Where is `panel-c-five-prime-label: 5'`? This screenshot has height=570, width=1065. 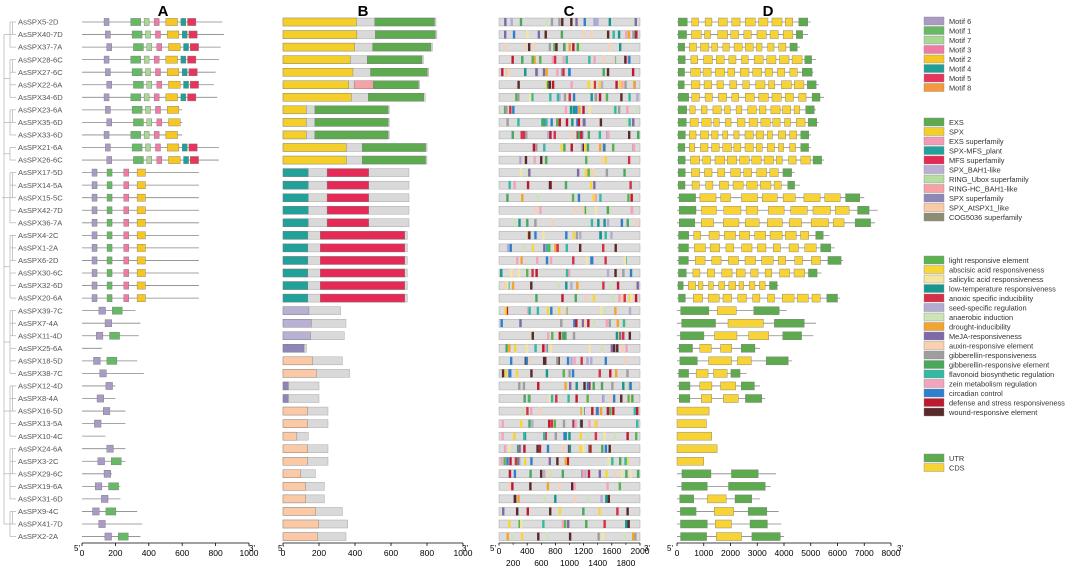
panel-c-five-prime-label: 5' is located at coordinates (493, 548).